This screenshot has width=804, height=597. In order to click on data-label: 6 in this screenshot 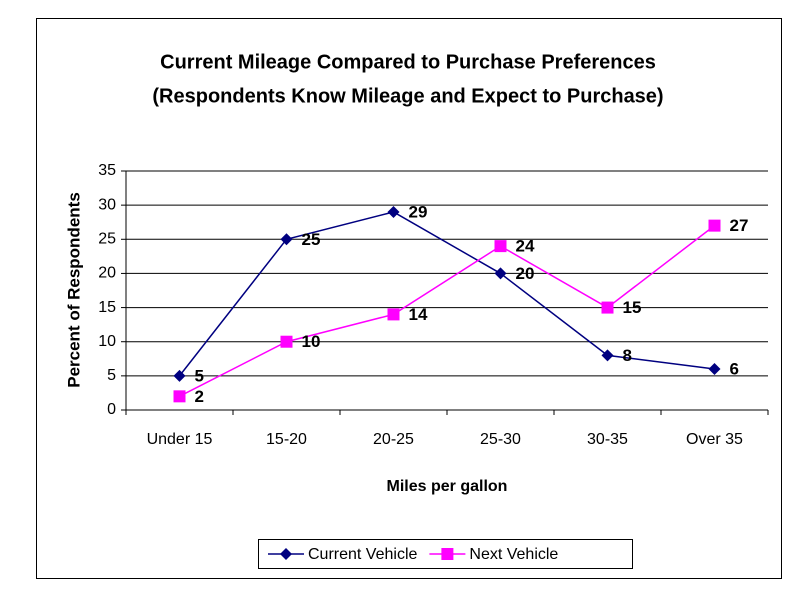, I will do `click(734, 369)`.